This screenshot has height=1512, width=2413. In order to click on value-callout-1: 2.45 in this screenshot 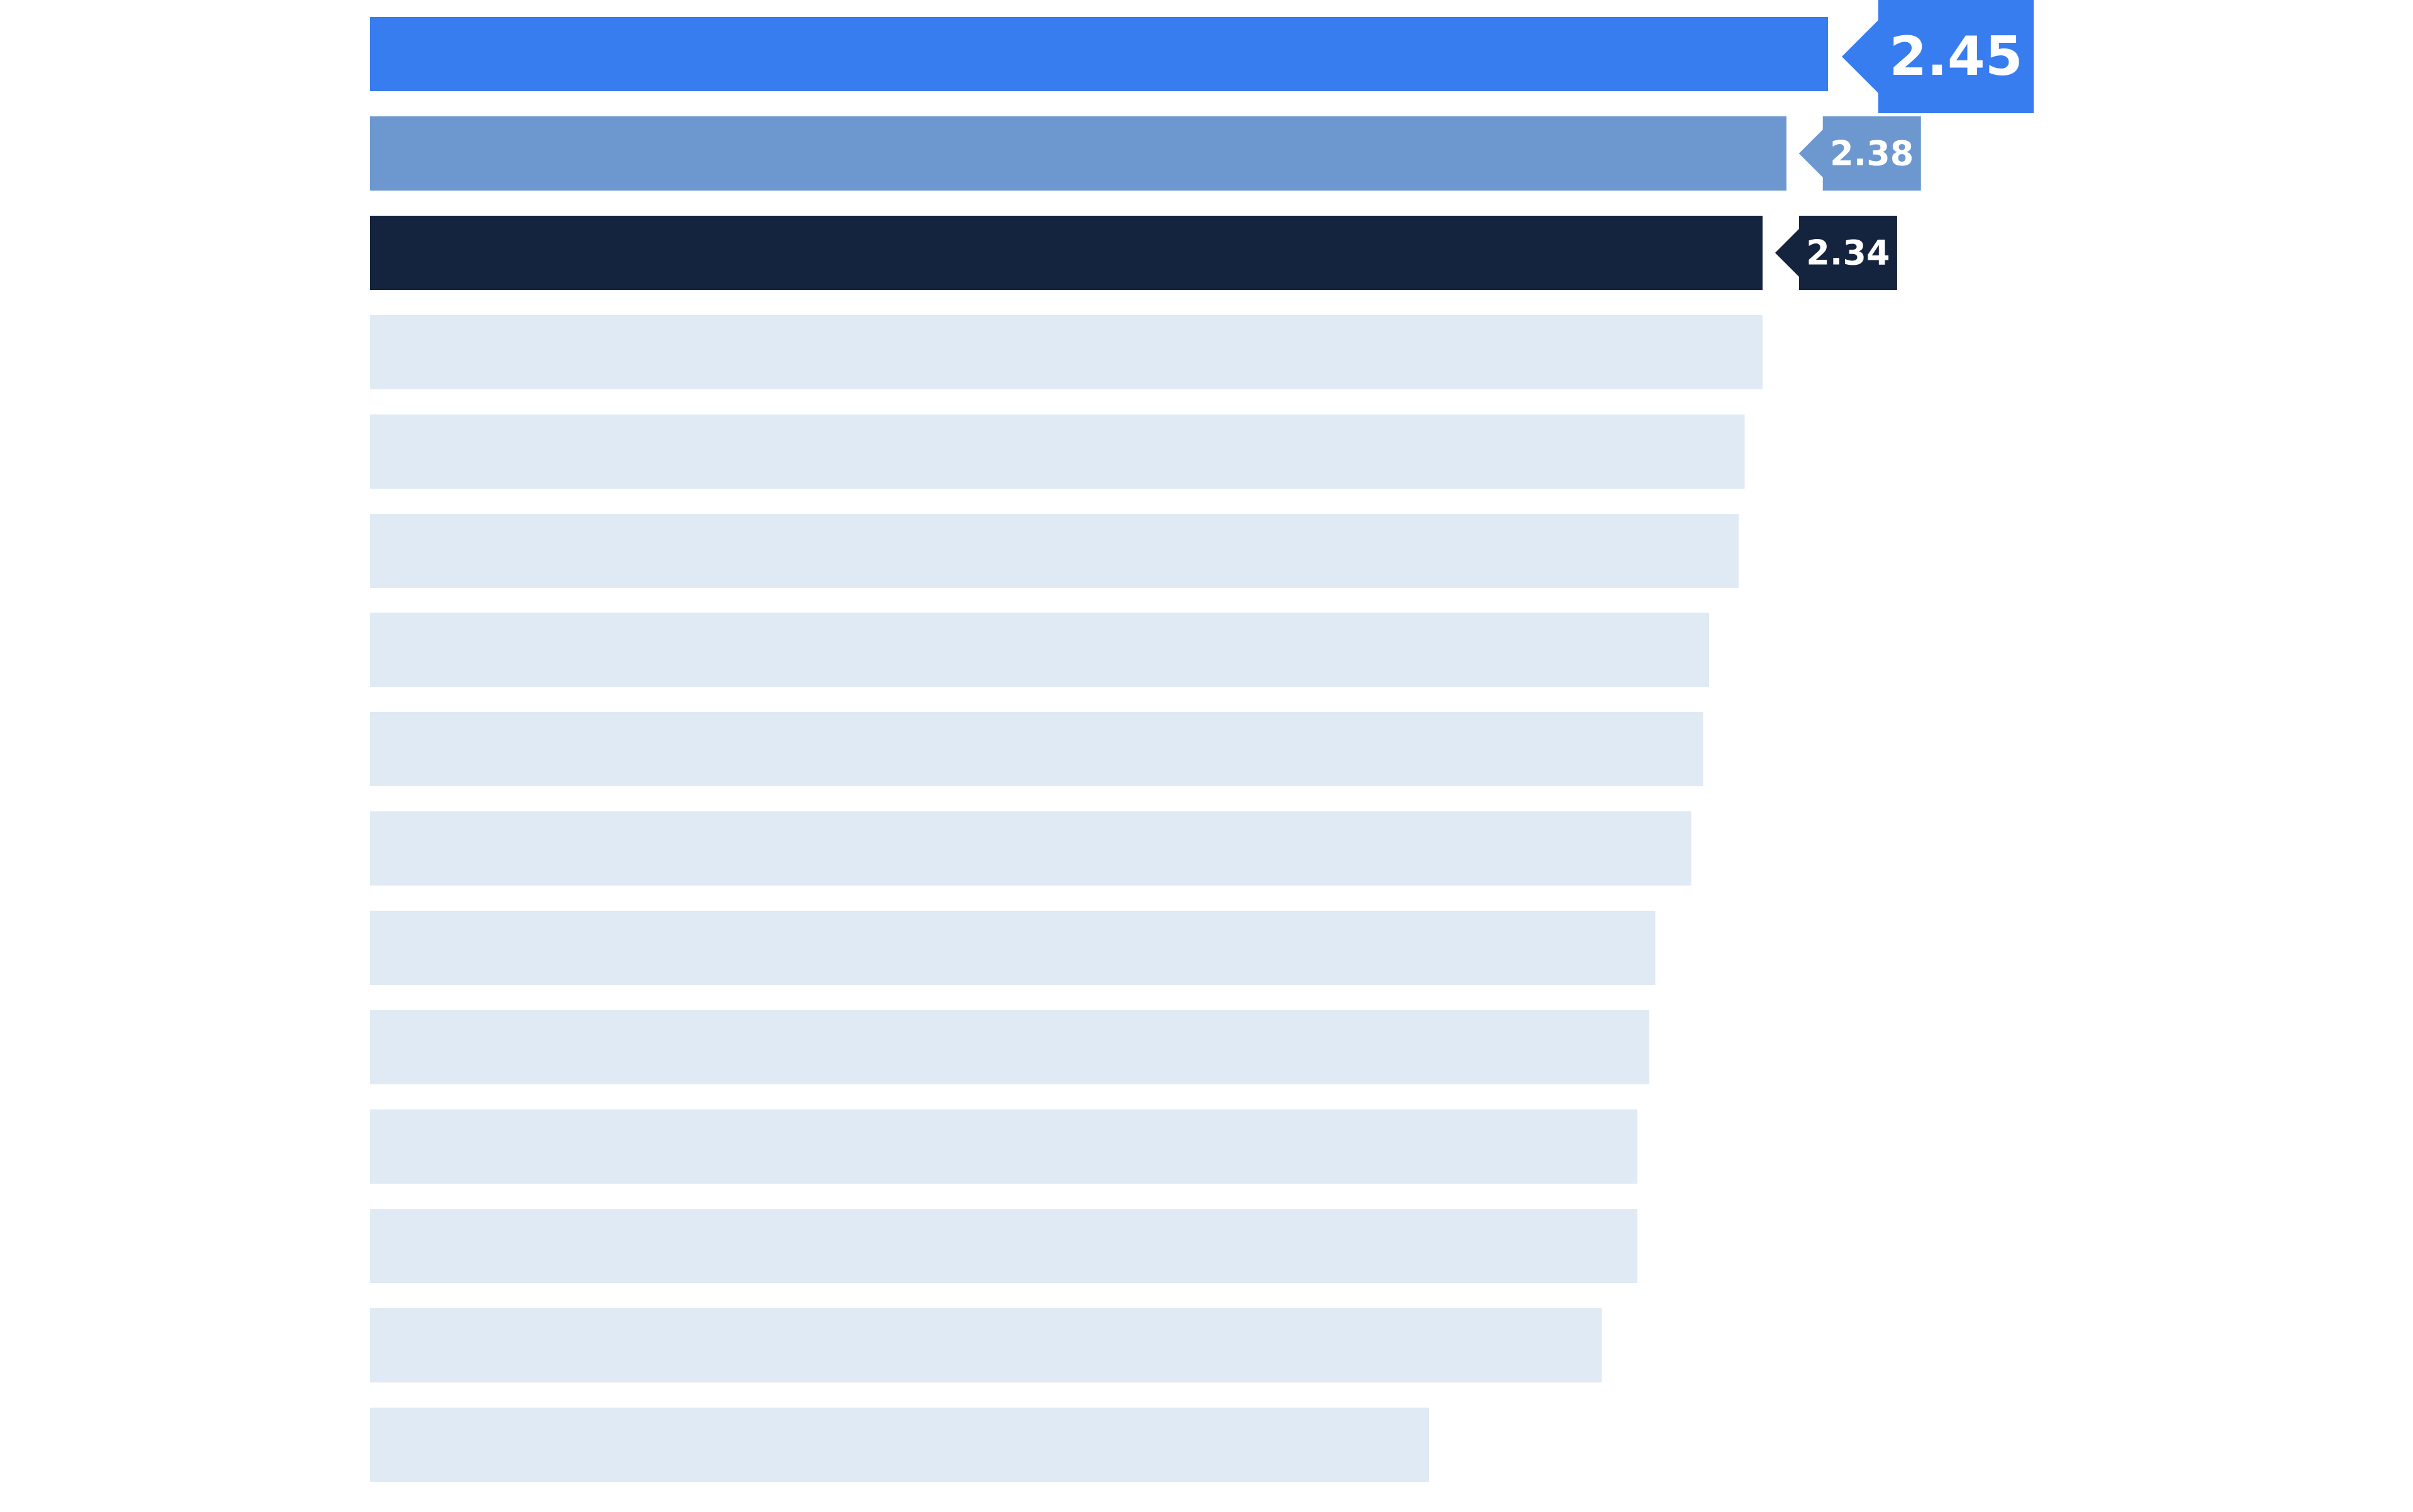, I will do `click(1938, 56)`.